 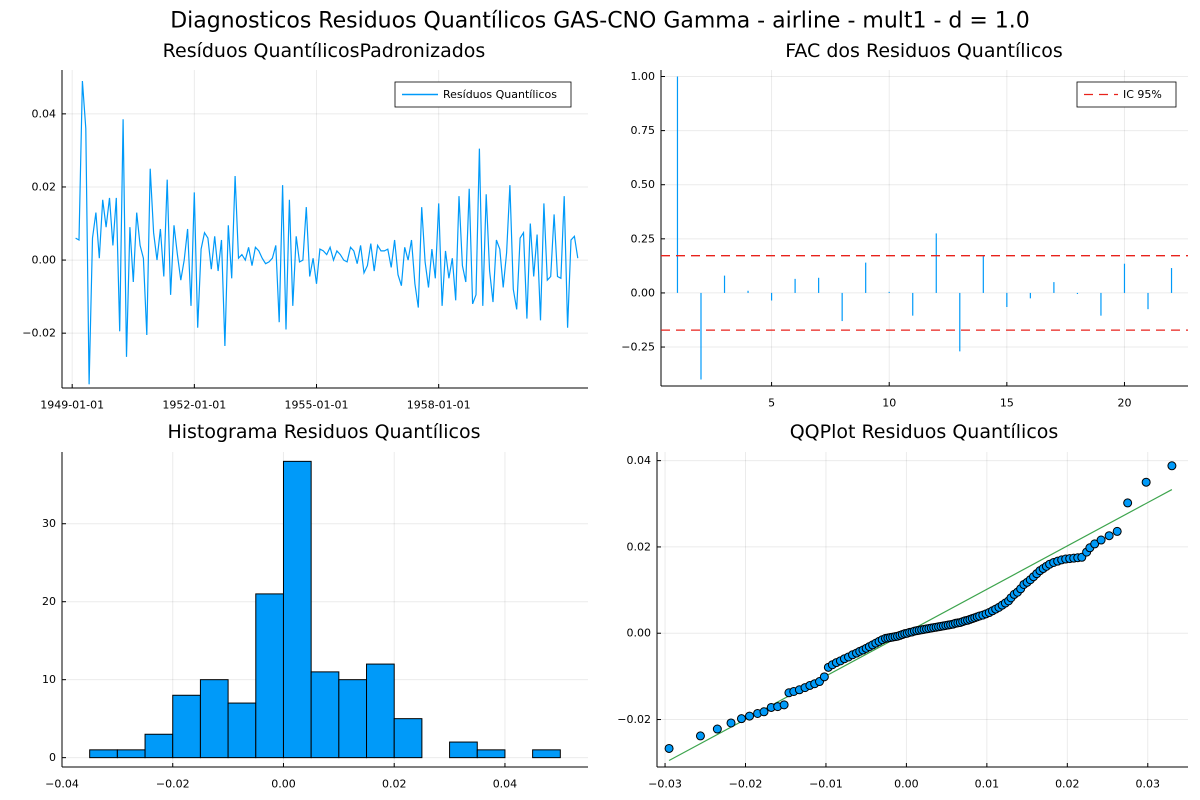 What do you see at coordinates (505, 784) in the screenshot?
I see `x-tick-label: 0.04` at bounding box center [505, 784].